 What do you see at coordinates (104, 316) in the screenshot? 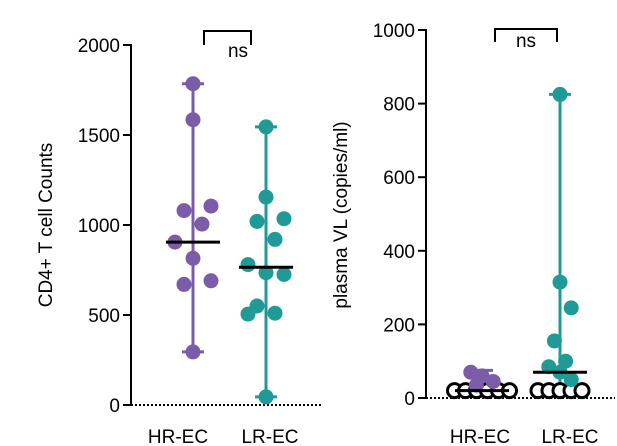
I see `cd4-tick-label-500: 500` at bounding box center [104, 316].